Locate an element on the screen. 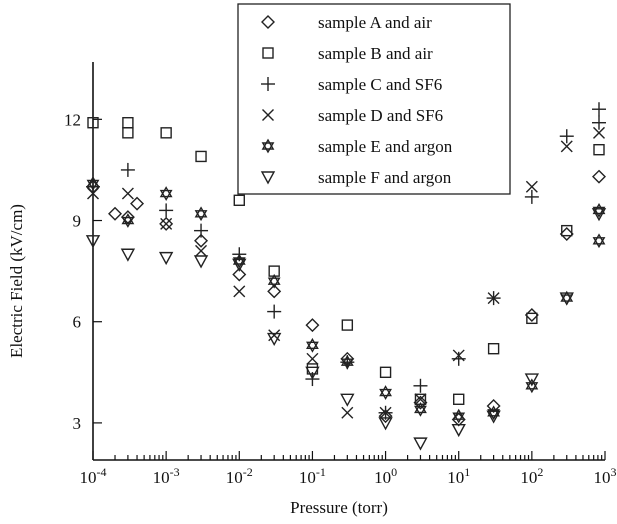 The image size is (617, 524). legend-item: sample E and argon is located at coordinates (357, 146).